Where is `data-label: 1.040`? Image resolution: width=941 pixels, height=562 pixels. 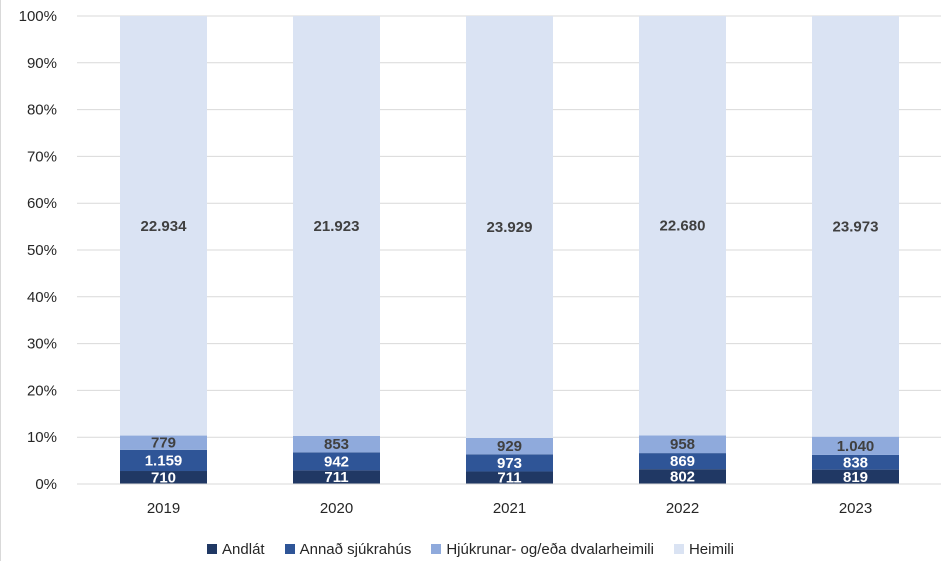
data-label: 1.040 is located at coordinates (856, 446).